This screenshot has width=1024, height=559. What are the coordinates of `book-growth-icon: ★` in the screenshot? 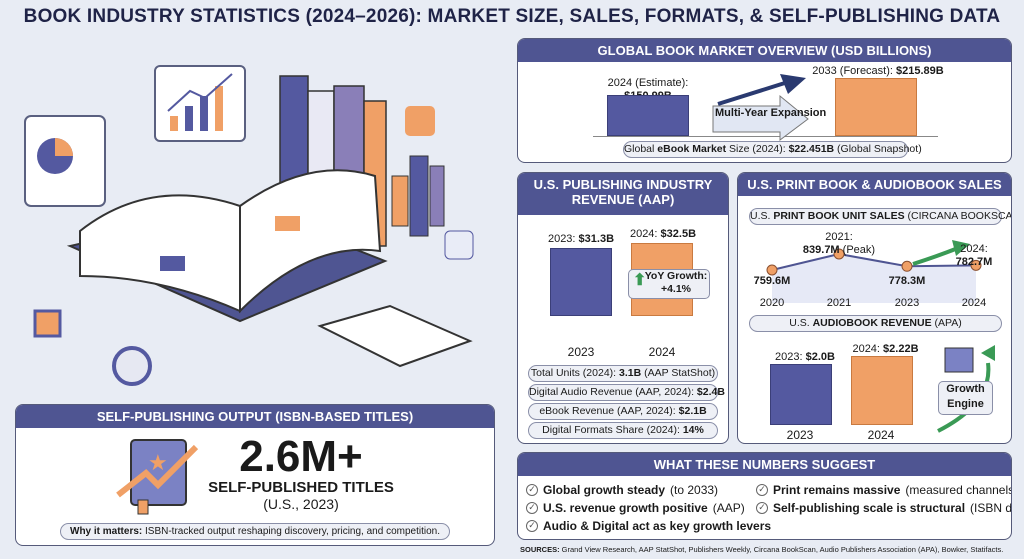 It's located at (157, 477).